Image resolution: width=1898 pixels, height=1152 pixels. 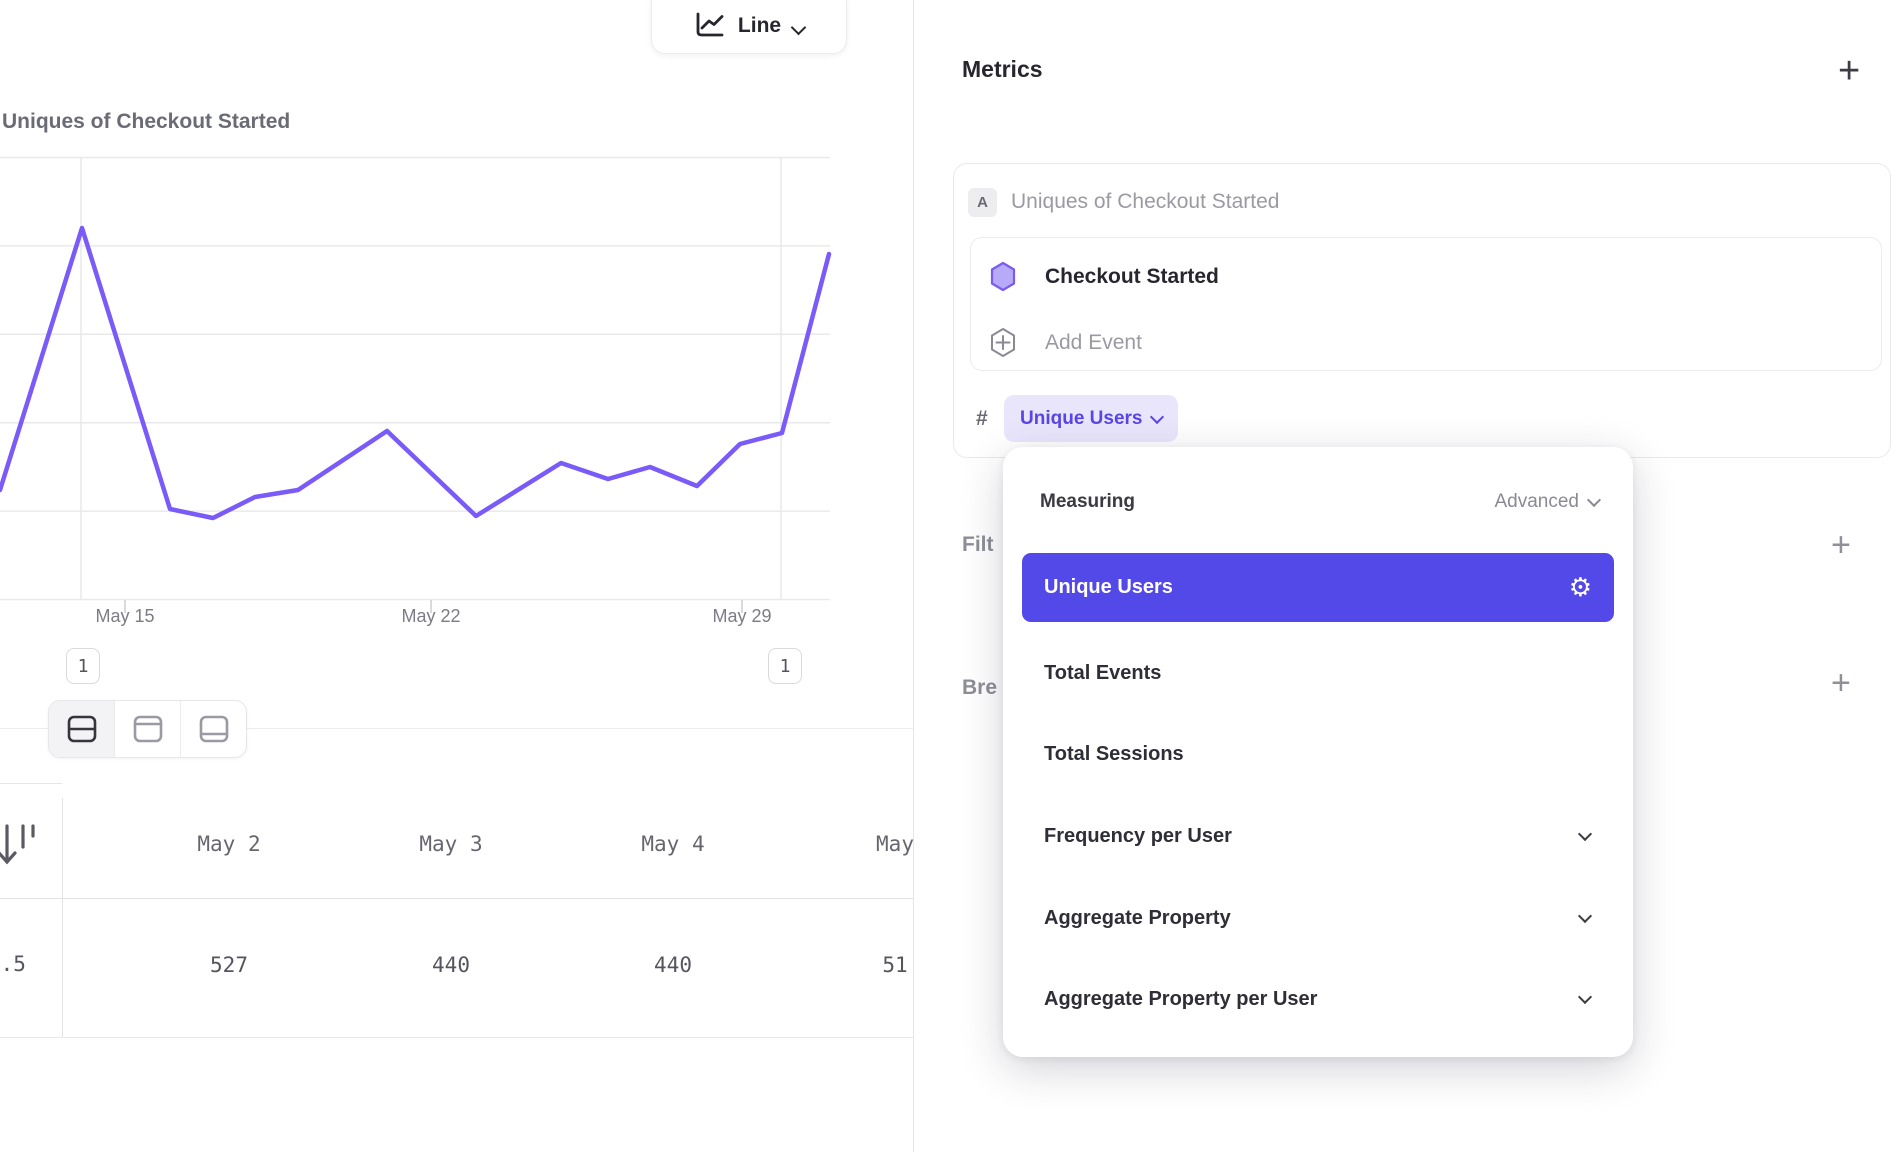 I want to click on x-axis-tick-label: May 22, so click(x=431, y=616).